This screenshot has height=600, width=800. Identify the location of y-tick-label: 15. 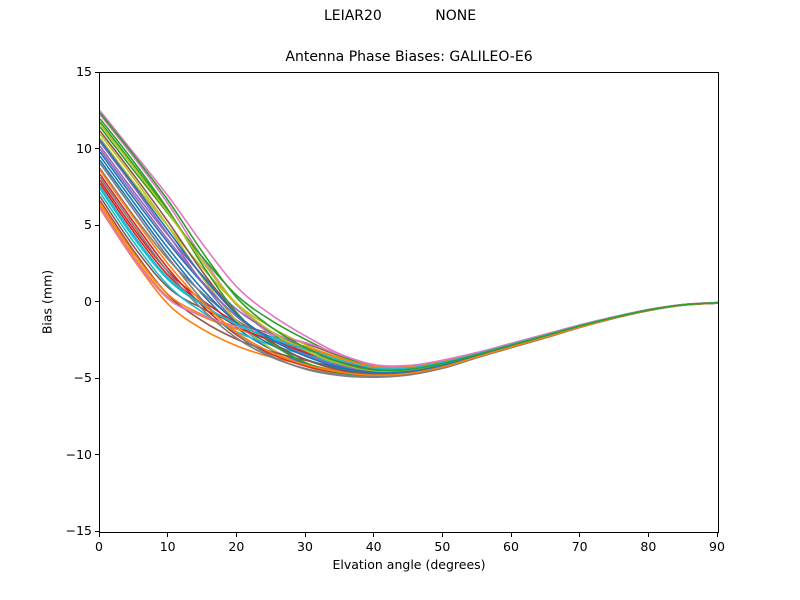
(84, 71).